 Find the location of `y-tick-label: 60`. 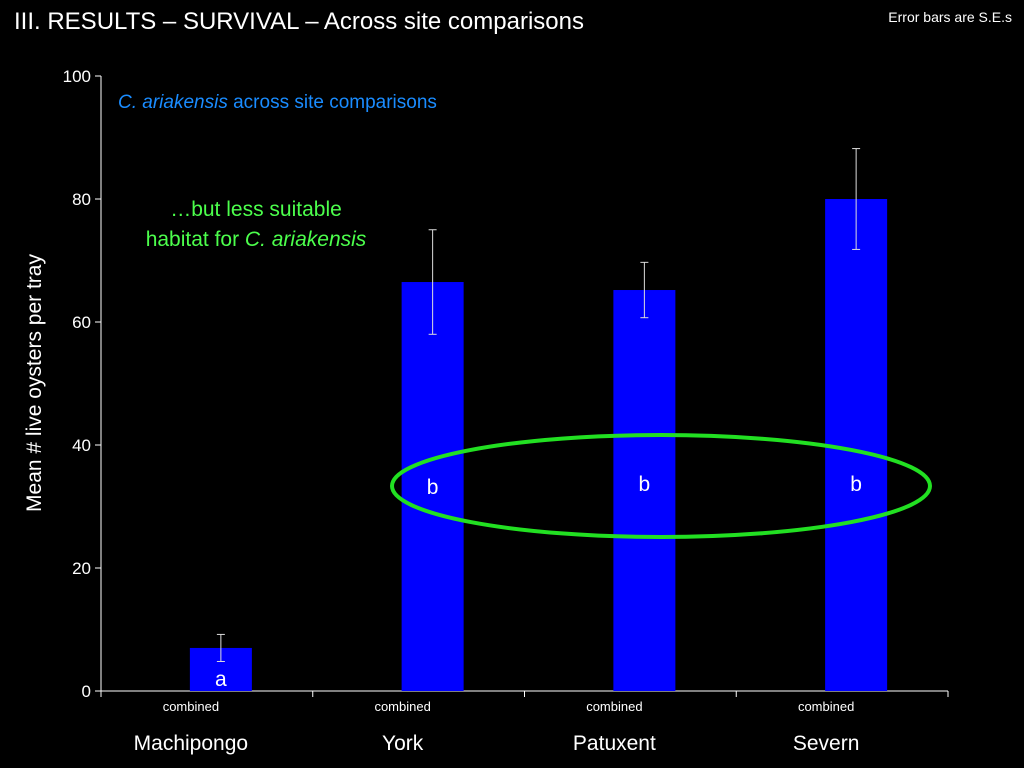

y-tick-label: 60 is located at coordinates (81, 322).